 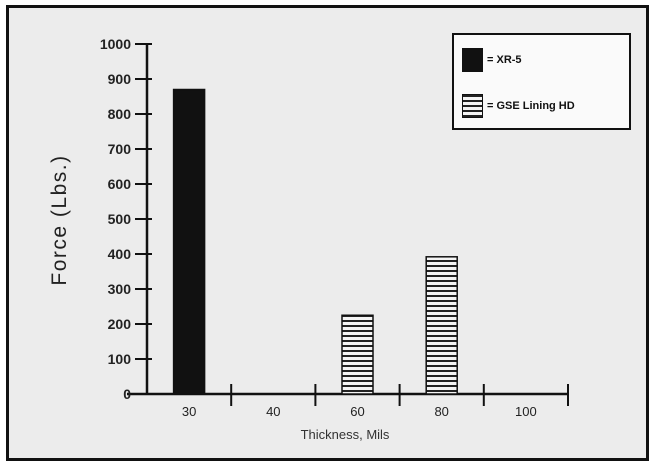 What do you see at coordinates (120, 114) in the screenshot?
I see `y-tick-label: 800` at bounding box center [120, 114].